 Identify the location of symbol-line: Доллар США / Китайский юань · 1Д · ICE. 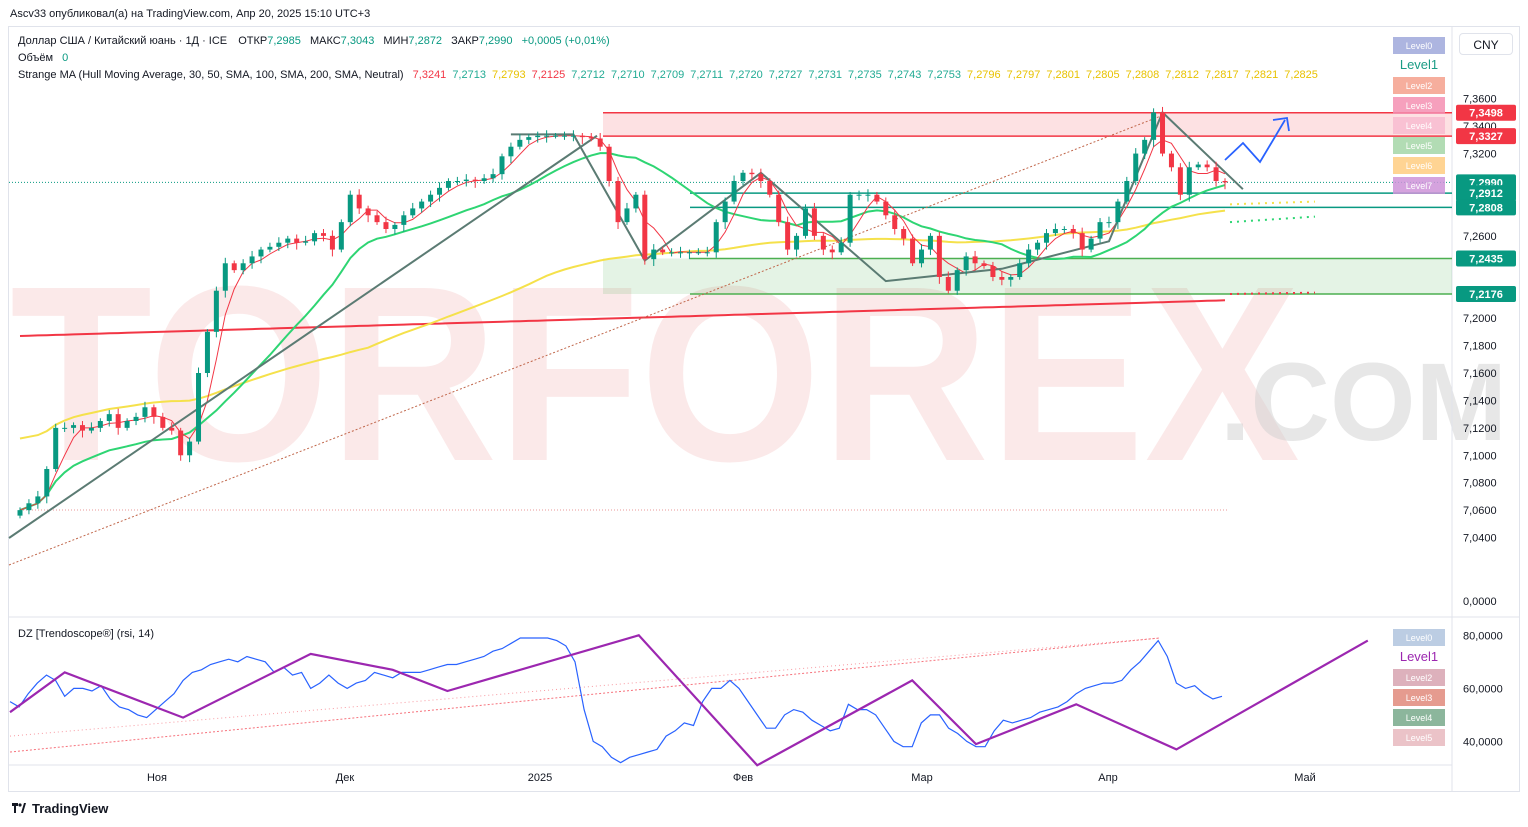
(123, 41).